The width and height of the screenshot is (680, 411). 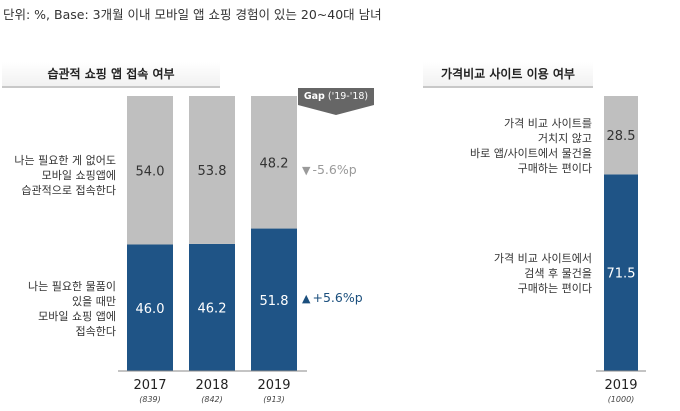 What do you see at coordinates (548, 123) in the screenshot?
I see `right-label-top-line: 가격 비교 사이트를` at bounding box center [548, 123].